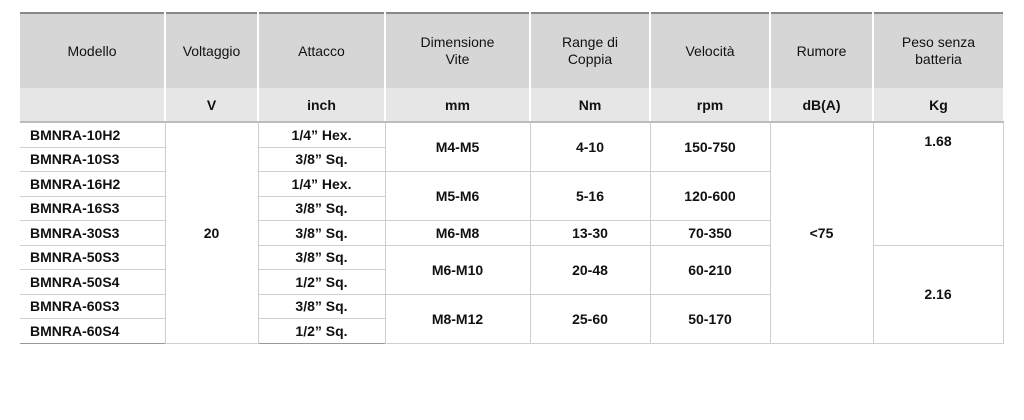 This screenshot has height=420, width=1024. I want to click on screw-size: M4-M5, so click(457, 146).